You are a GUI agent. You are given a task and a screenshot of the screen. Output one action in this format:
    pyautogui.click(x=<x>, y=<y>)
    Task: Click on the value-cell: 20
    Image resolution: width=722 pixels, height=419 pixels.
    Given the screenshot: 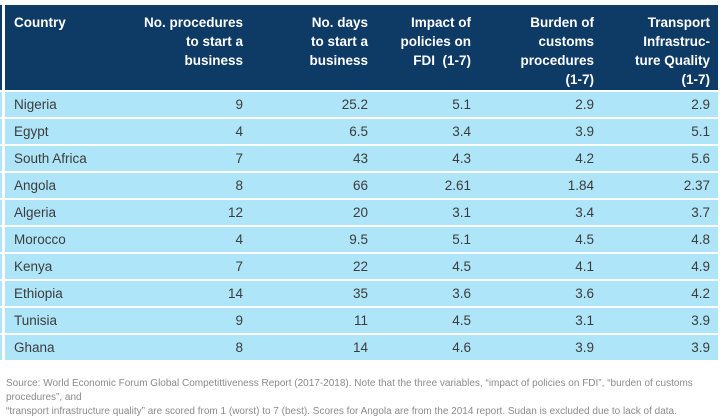 What is the action you would take?
    pyautogui.click(x=313, y=212)
    